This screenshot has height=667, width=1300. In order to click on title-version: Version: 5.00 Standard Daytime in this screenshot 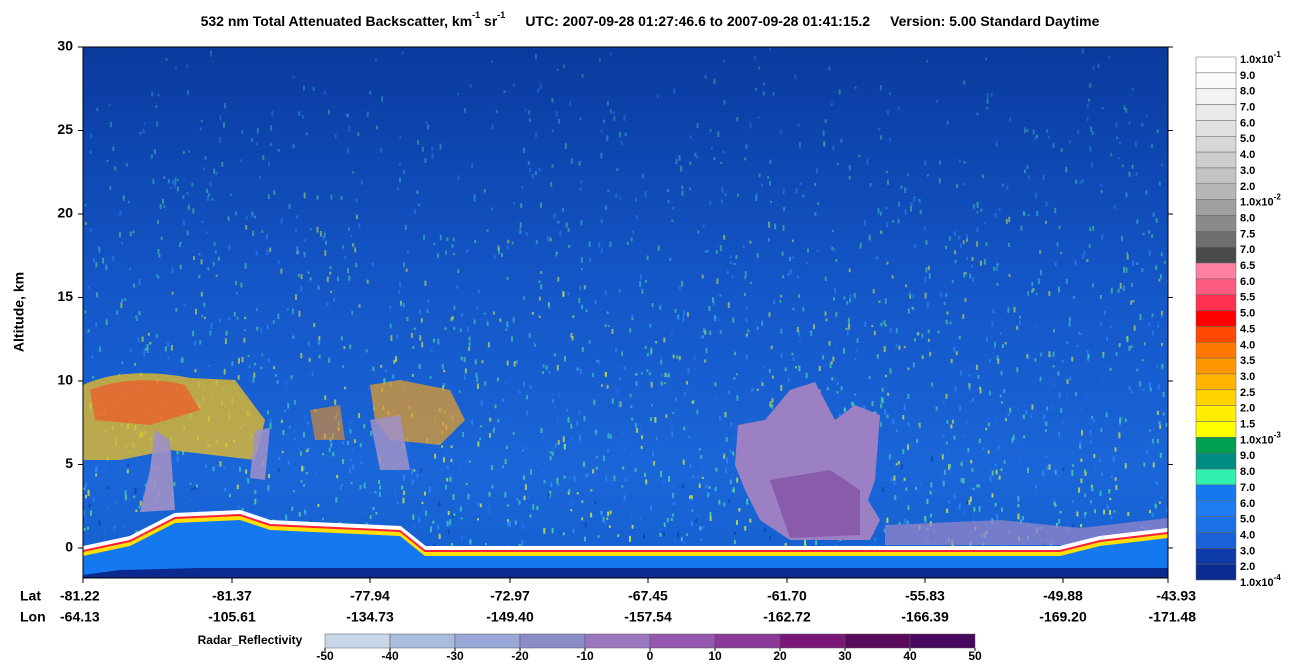, I will do `click(995, 21)`.